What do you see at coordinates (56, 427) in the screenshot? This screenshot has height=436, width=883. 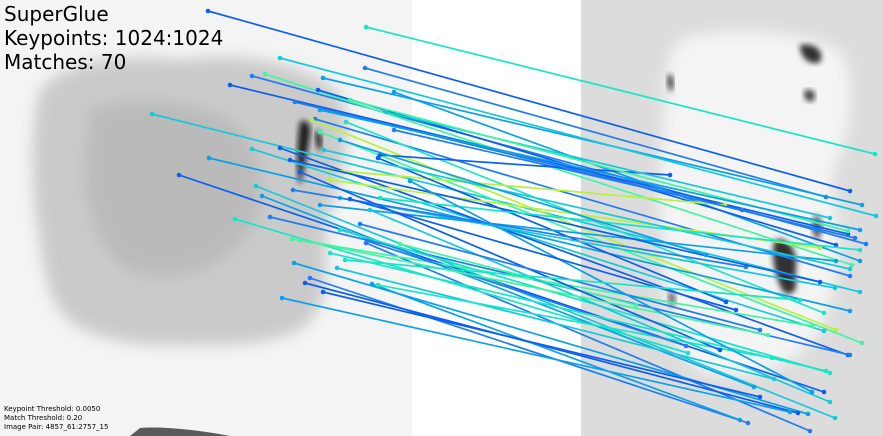 I see `image-pair: Image Pair: 4857_61:2757_15` at bounding box center [56, 427].